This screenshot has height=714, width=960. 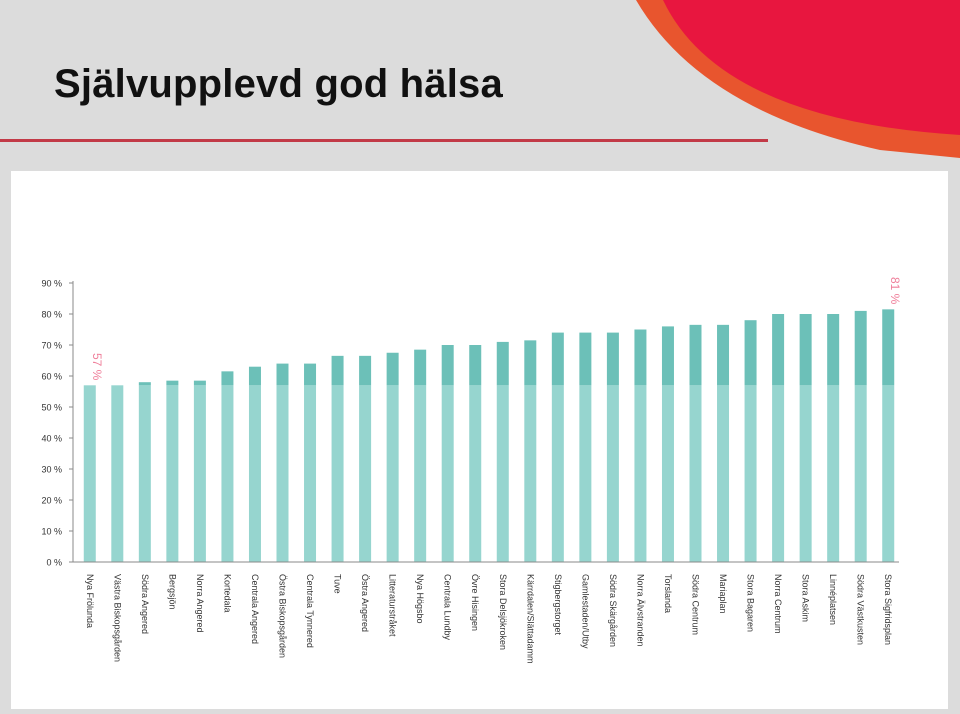 What do you see at coordinates (420, 599) in the screenshot?
I see `x-tick-label: Nya Högsbo` at bounding box center [420, 599].